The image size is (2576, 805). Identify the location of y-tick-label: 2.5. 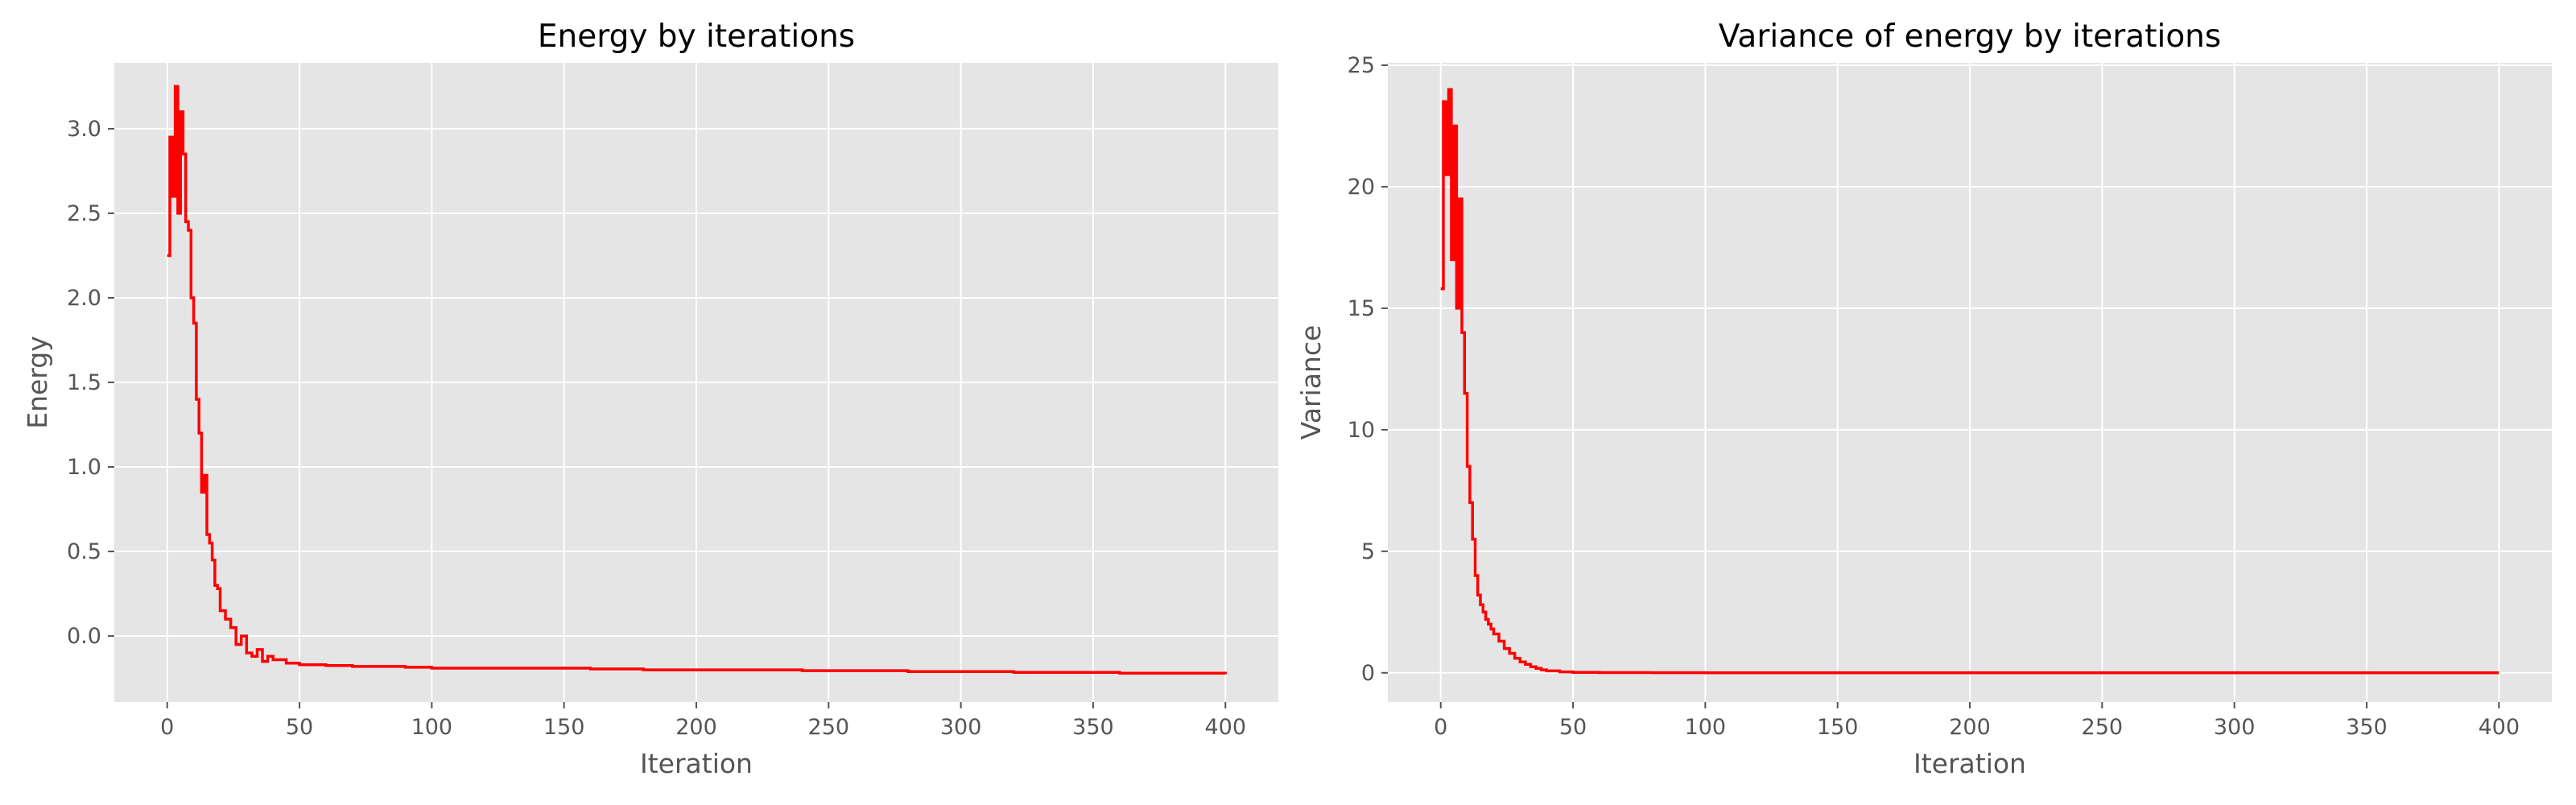
(84, 213).